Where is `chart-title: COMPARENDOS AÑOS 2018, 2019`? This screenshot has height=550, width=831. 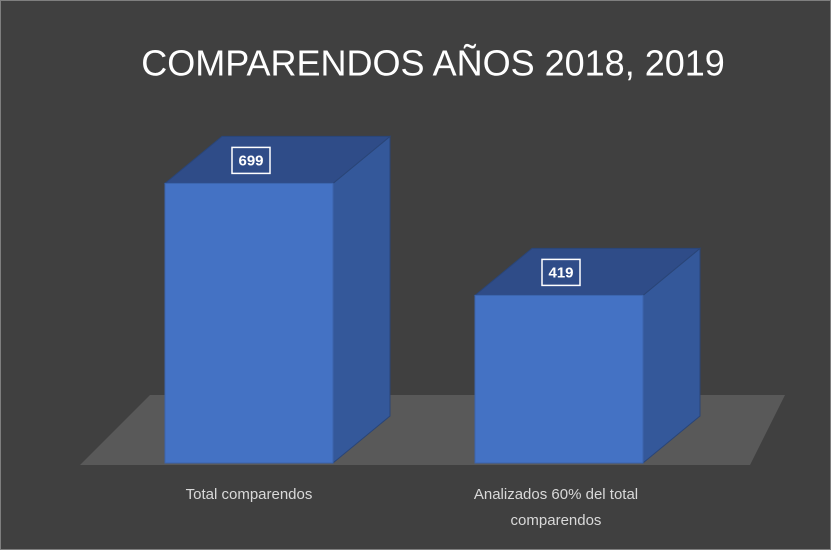 chart-title: COMPARENDOS AÑOS 2018, 2019 is located at coordinates (433, 63).